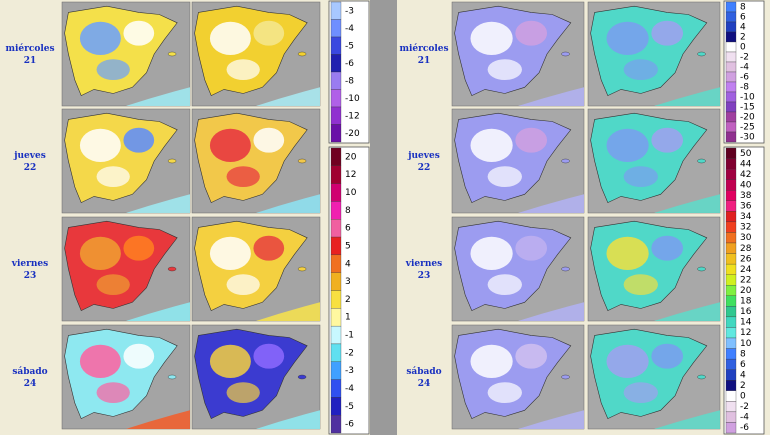 This screenshot has height=435, width=770. What do you see at coordinates (349, 336) in the screenshot?
I see `legend-label: -1` at bounding box center [349, 336].